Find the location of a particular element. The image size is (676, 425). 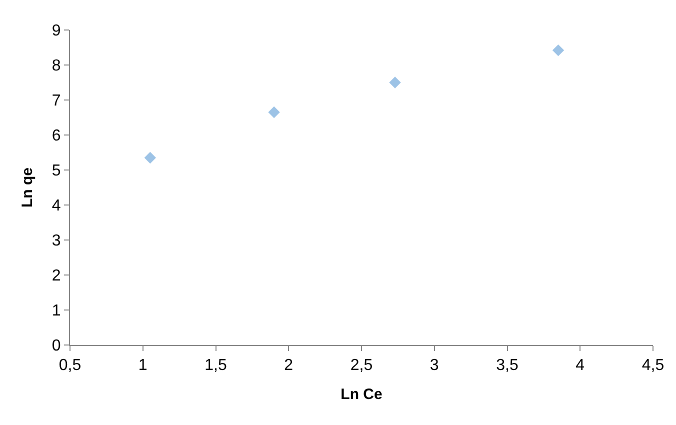

y-tick-label: 9 is located at coordinates (56, 31).